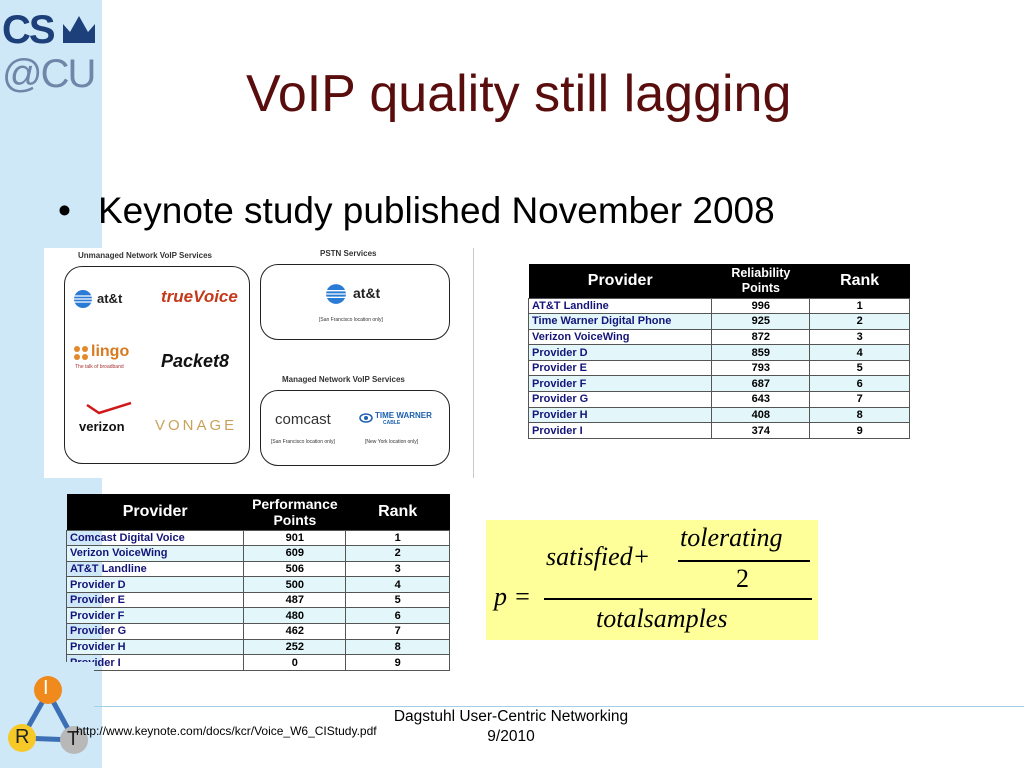 The image size is (1024, 768). Describe the element at coordinates (620, 415) in the screenshot. I see `reliability-cell-provider: Provider H` at that location.